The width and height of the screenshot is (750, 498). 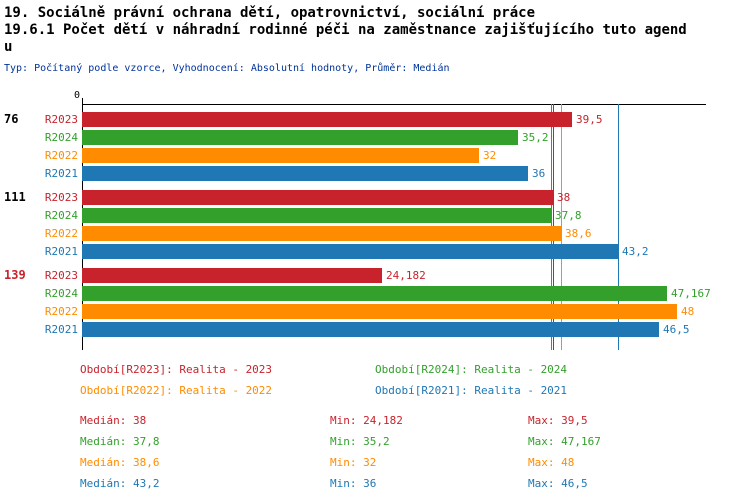 I want to click on stat-max-r2021: Max: 46,5, so click(x=558, y=483).